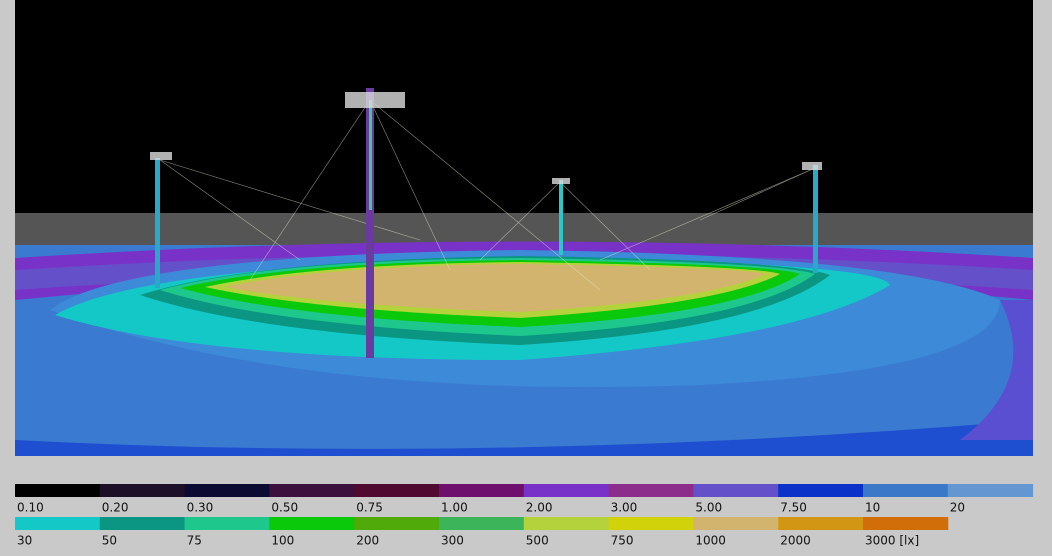 The image size is (1052, 556). I want to click on legend-label: 3.00, so click(624, 508).